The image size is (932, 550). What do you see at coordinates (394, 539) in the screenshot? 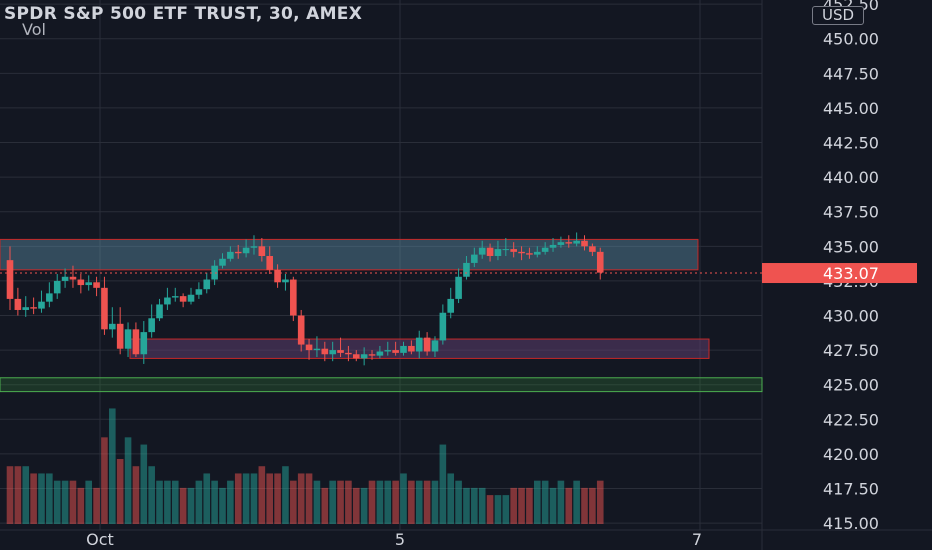
I see `time-axis: Oct 5 7` at bounding box center [394, 539].